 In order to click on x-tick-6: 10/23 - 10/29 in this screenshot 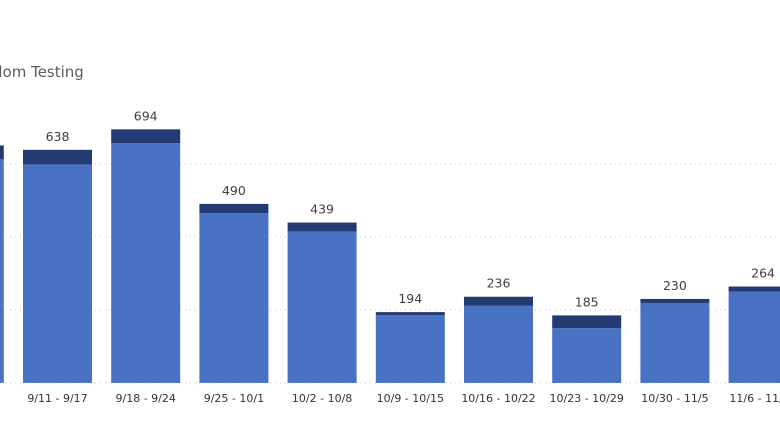, I will do `click(587, 398)`.